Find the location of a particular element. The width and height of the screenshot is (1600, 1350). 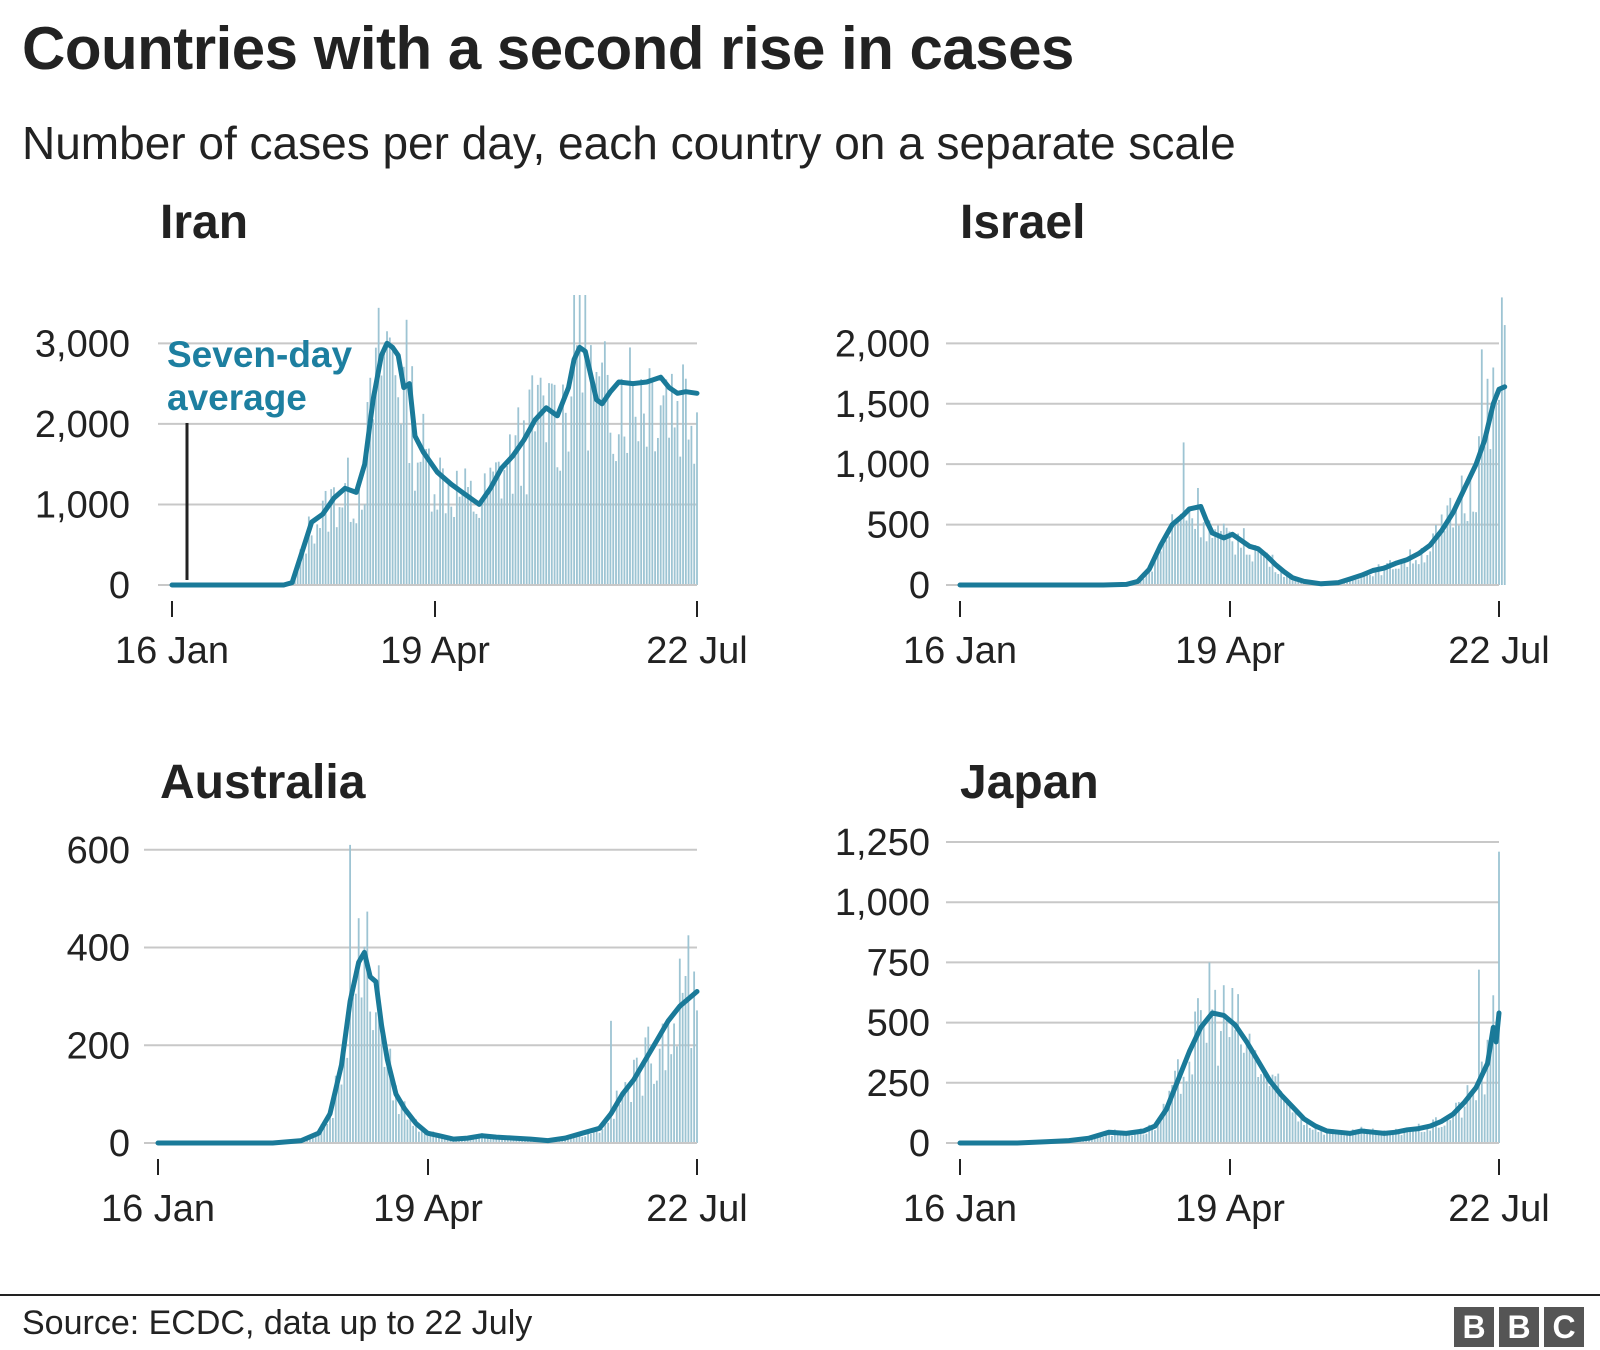

seven-day-average-line is located at coordinates (434, 464).